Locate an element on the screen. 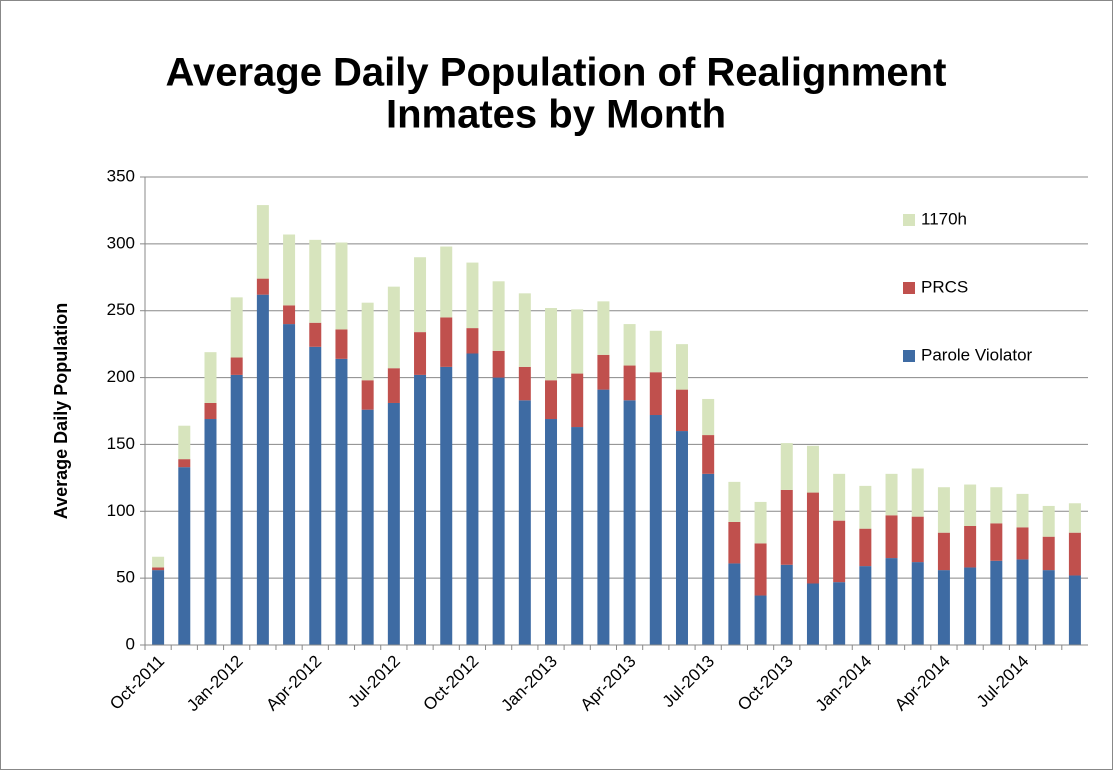 The image size is (1113, 770). y-tick-label: 150 is located at coordinates (121, 443).